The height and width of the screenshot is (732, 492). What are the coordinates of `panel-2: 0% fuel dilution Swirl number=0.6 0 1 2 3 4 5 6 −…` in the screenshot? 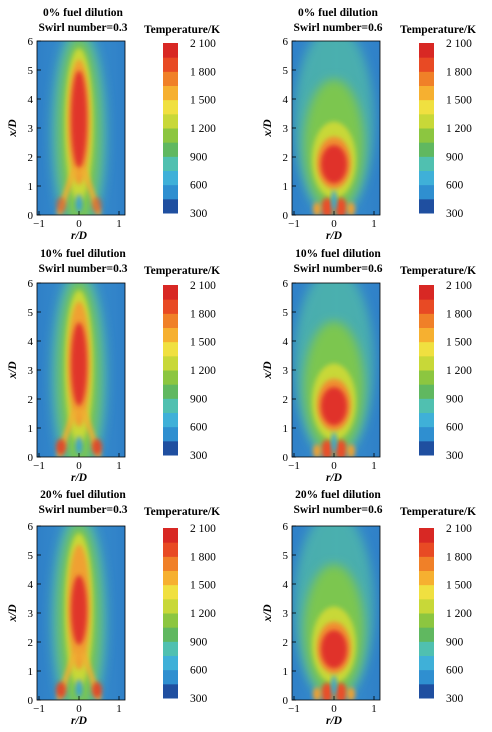 It's located at (369, 124).